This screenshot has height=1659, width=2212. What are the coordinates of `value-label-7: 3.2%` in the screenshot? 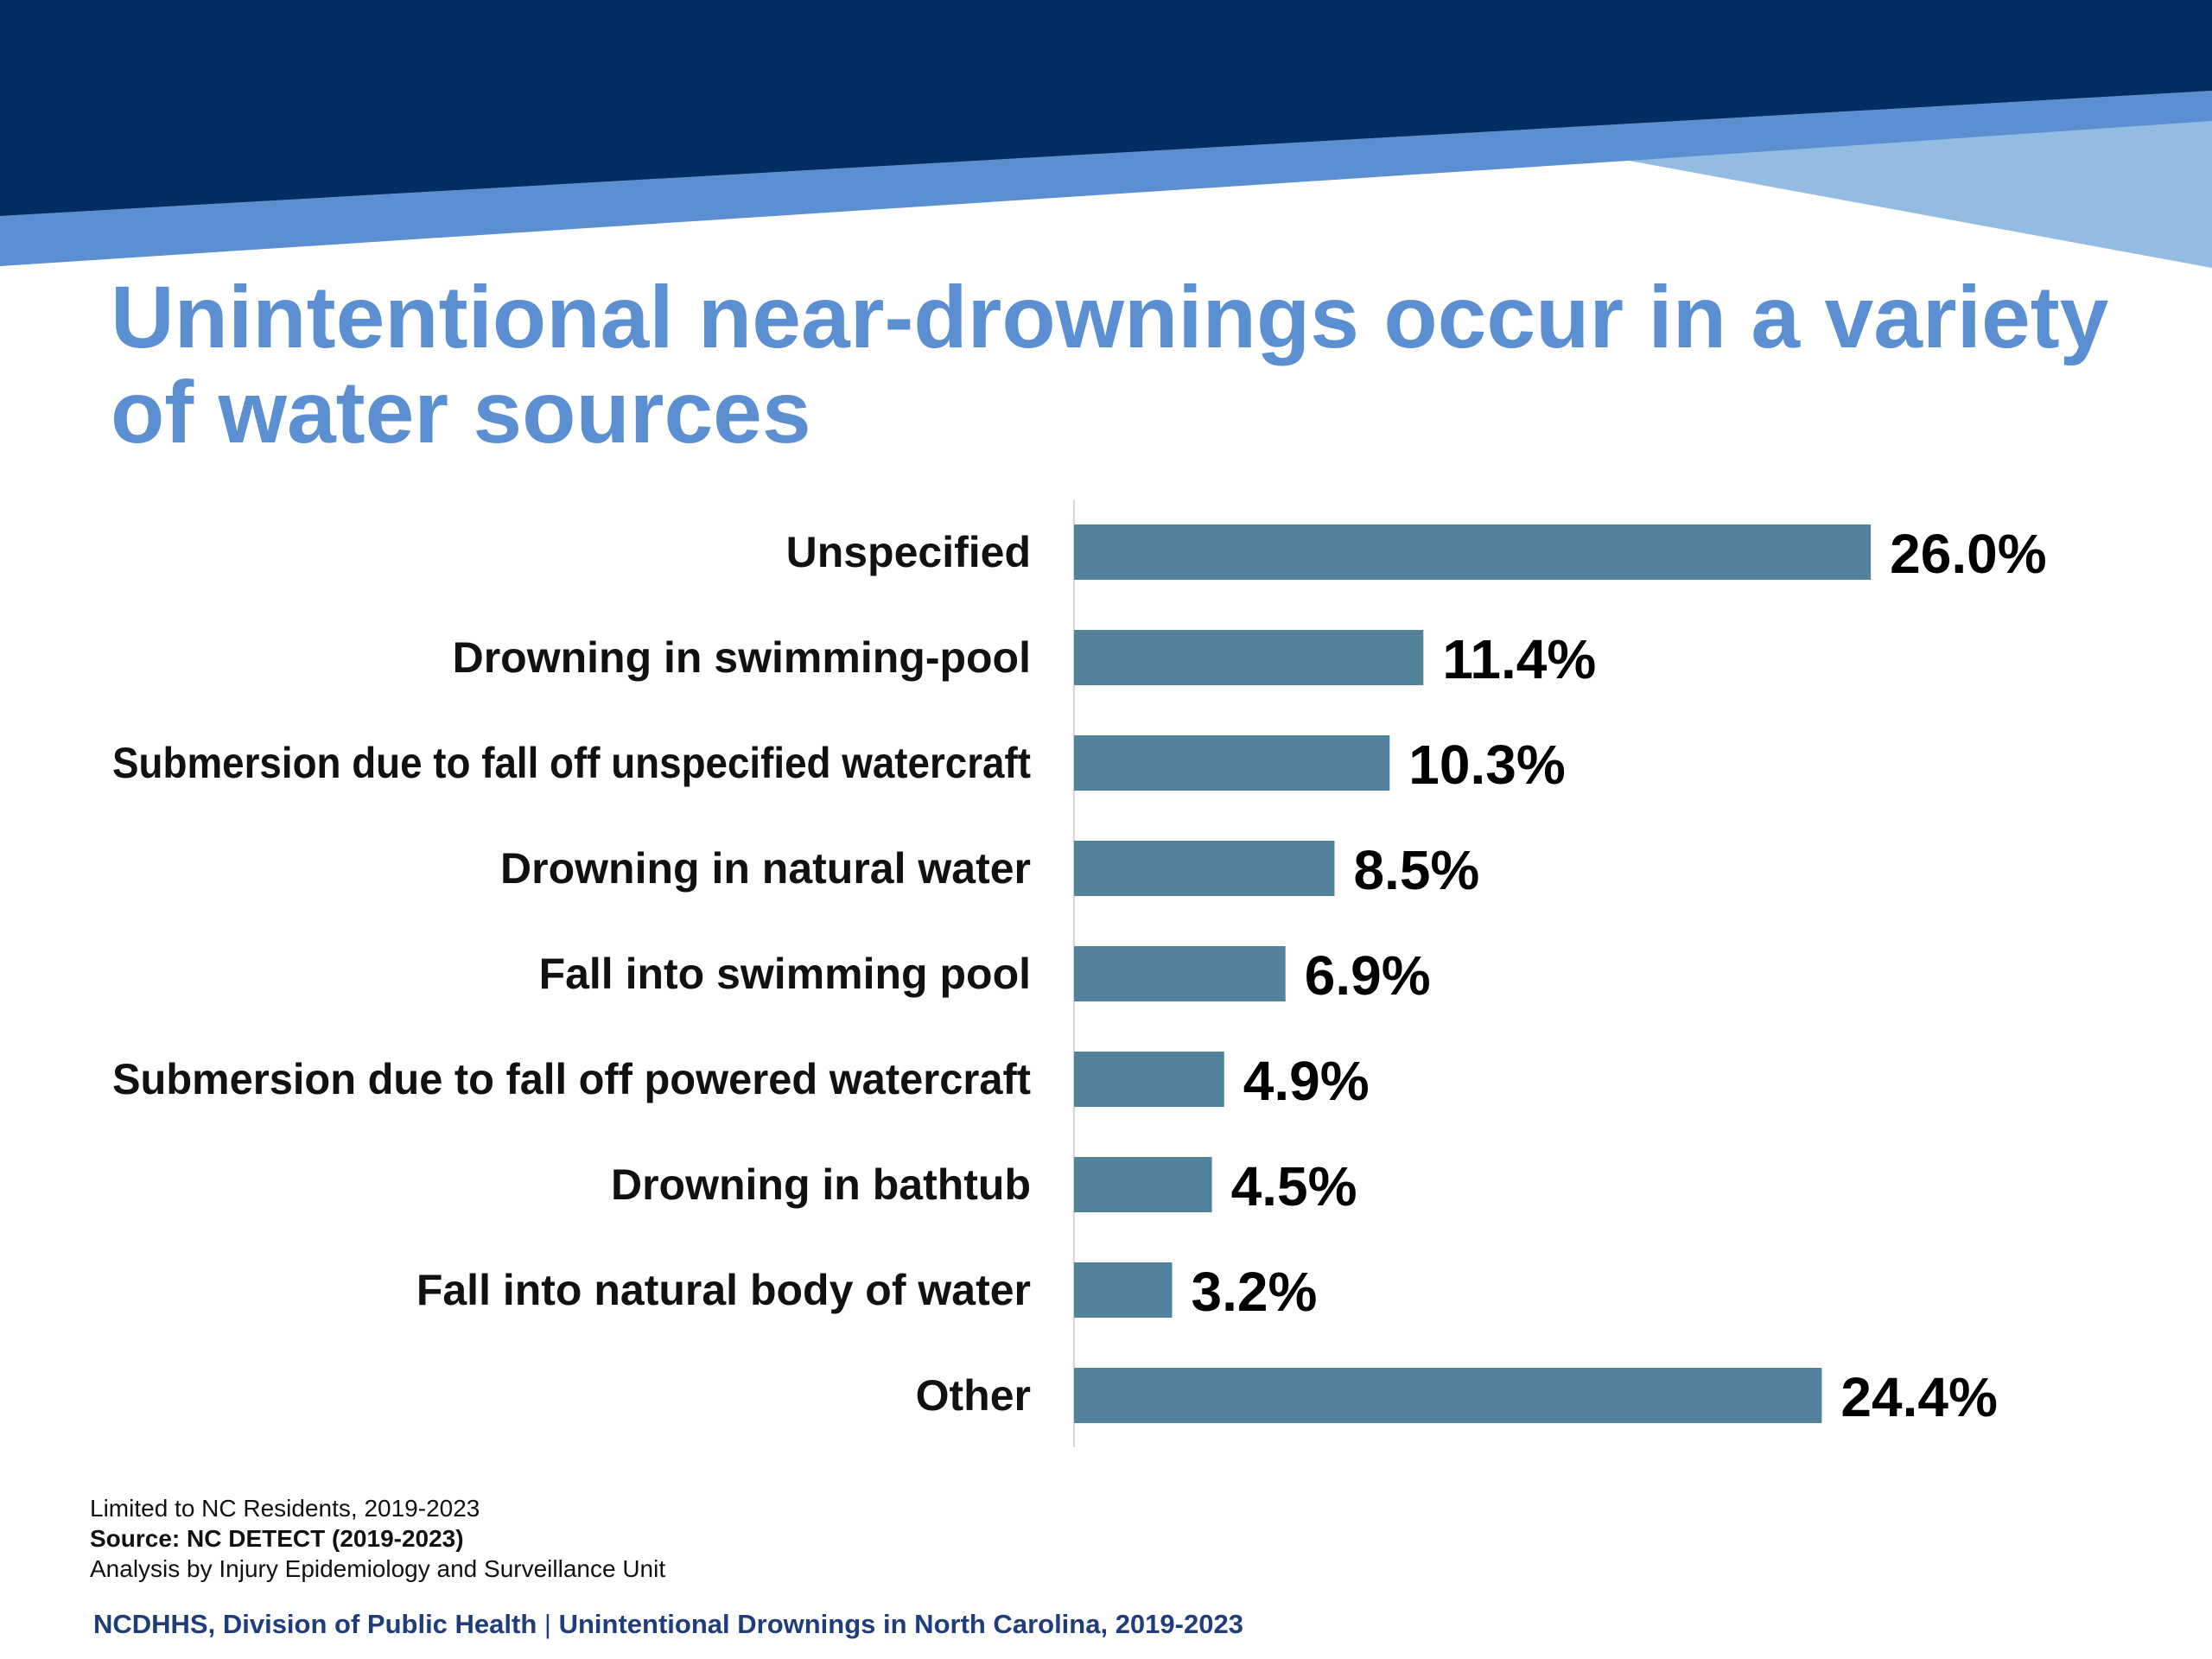 It's located at (1254, 1292).